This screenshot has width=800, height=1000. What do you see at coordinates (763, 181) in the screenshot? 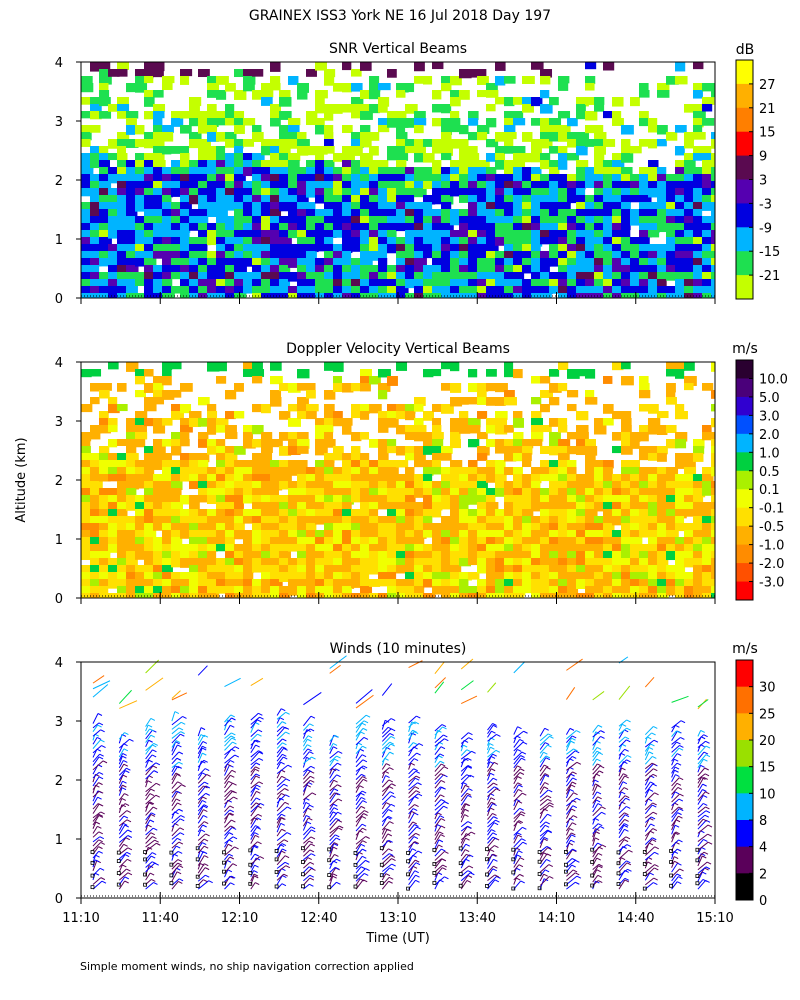
I see `colorbar-label: 3` at bounding box center [763, 181].